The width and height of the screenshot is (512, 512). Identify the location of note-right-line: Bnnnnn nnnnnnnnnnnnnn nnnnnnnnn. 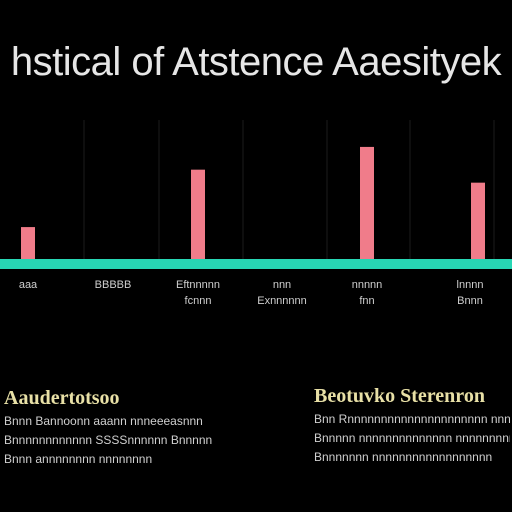
(412, 438).